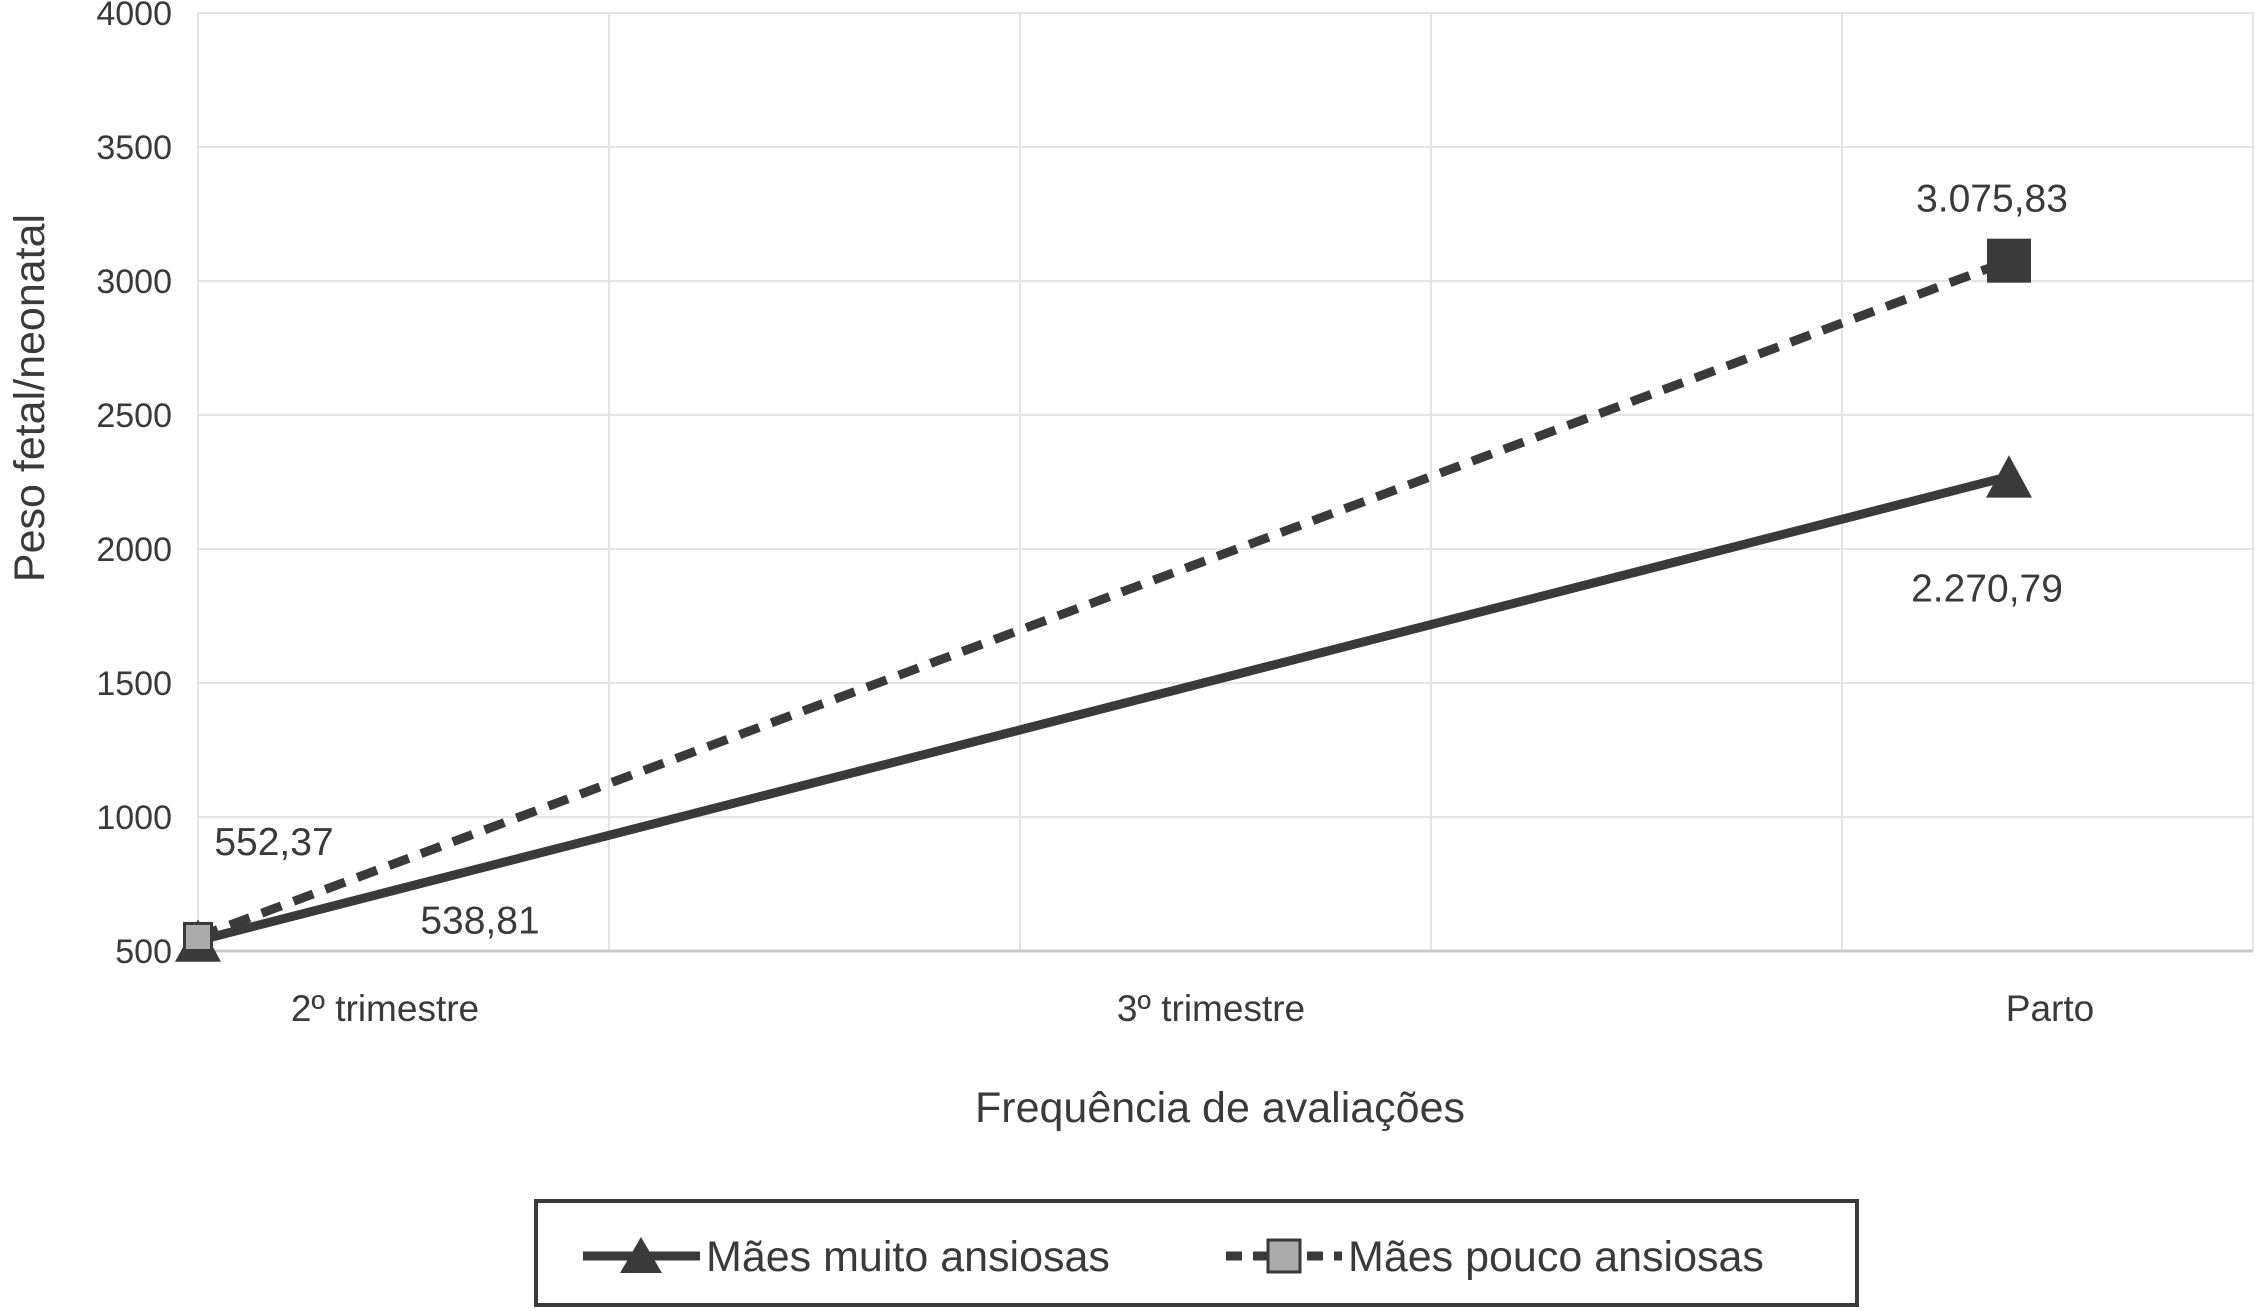 Image resolution: width=2258 pixels, height=1311 pixels. What do you see at coordinates (385, 1008) in the screenshot?
I see `x-category-label: 2º trimestre` at bounding box center [385, 1008].